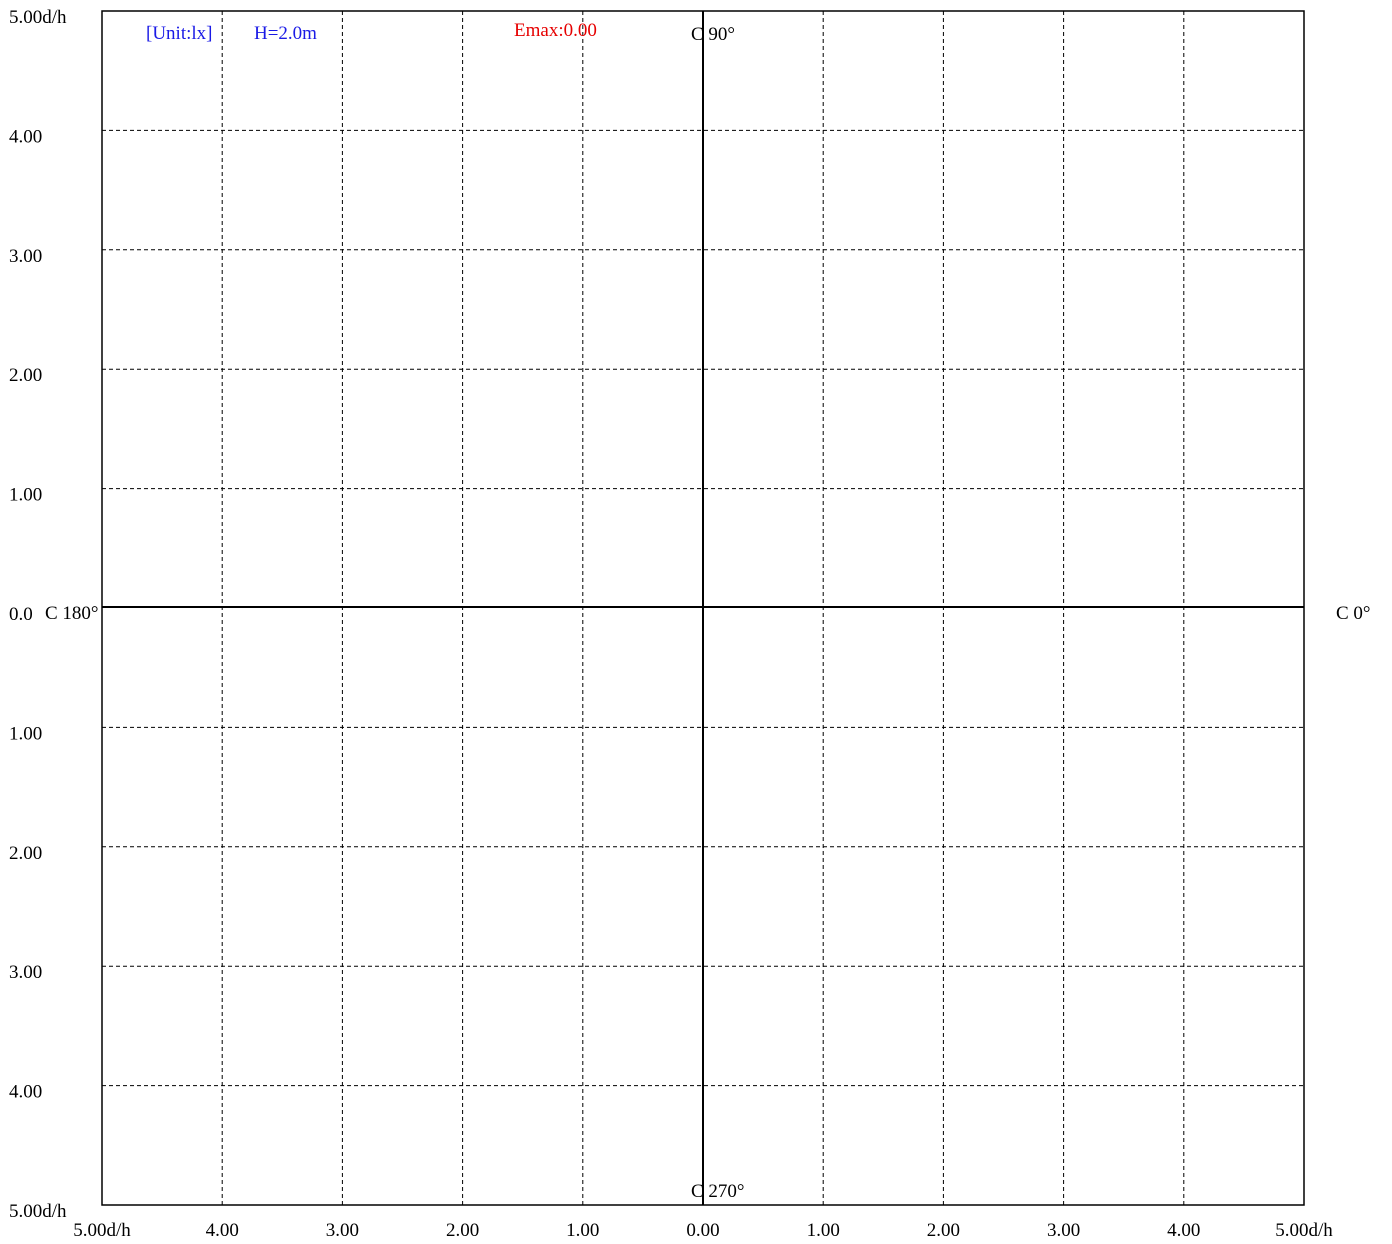 The image size is (1392, 1244). What do you see at coordinates (718, 1191) in the screenshot?
I see `direction-label-bottom: C 270°` at bounding box center [718, 1191].